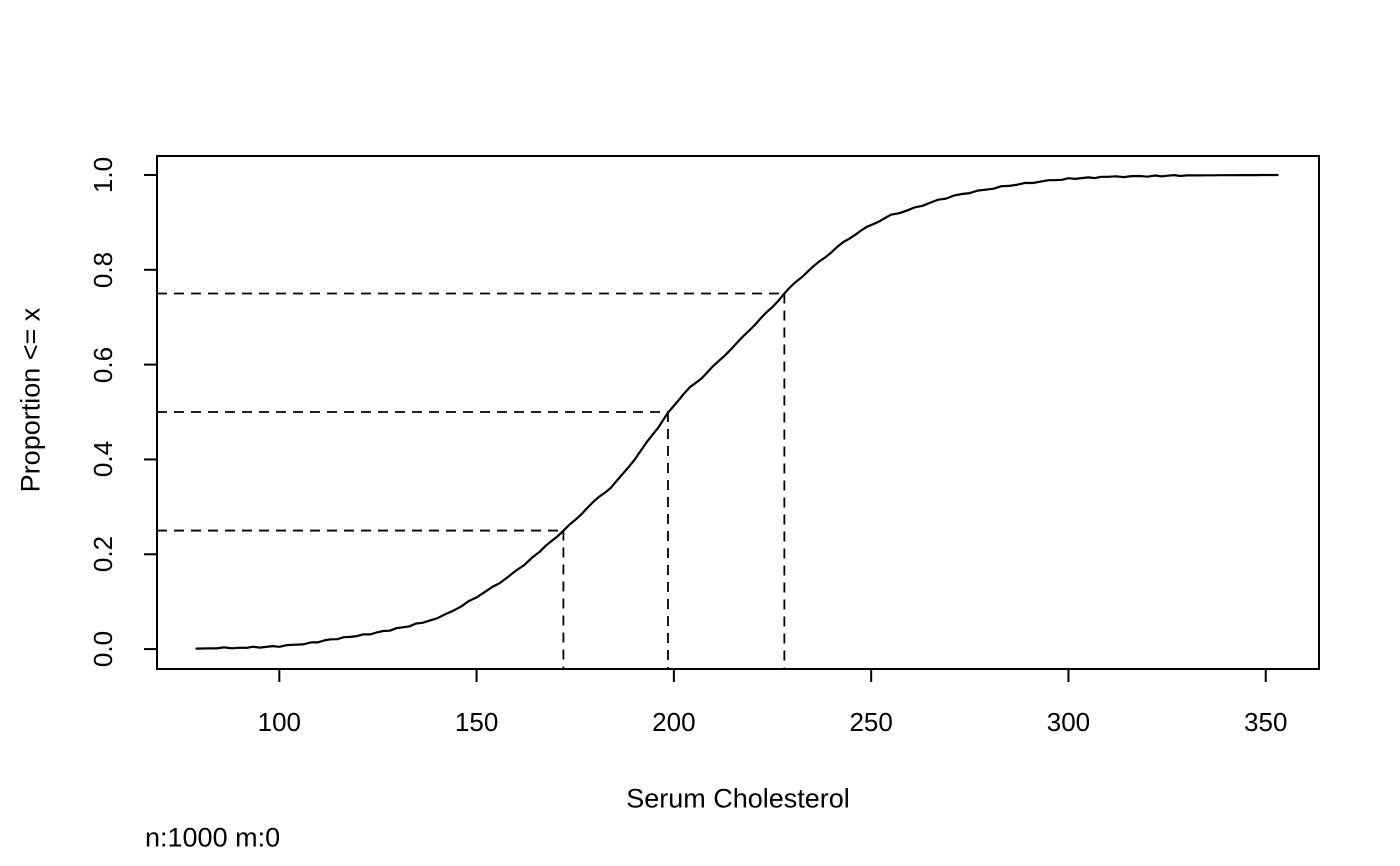 This screenshot has width=1400, height=866. What do you see at coordinates (103, 459) in the screenshot?
I see `y-tick-label-0.4: 0.4` at bounding box center [103, 459].